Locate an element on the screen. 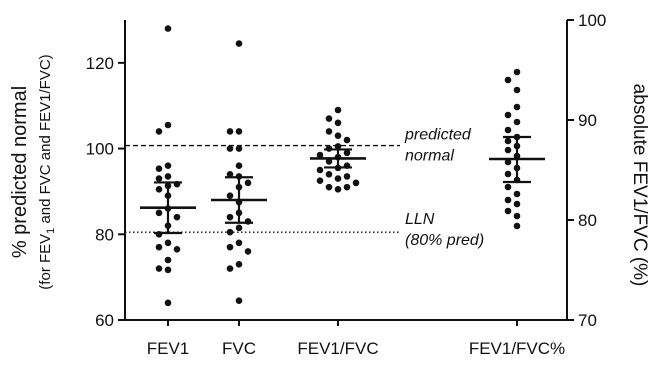  predicted-normal-label: predicted is located at coordinates (438, 135).